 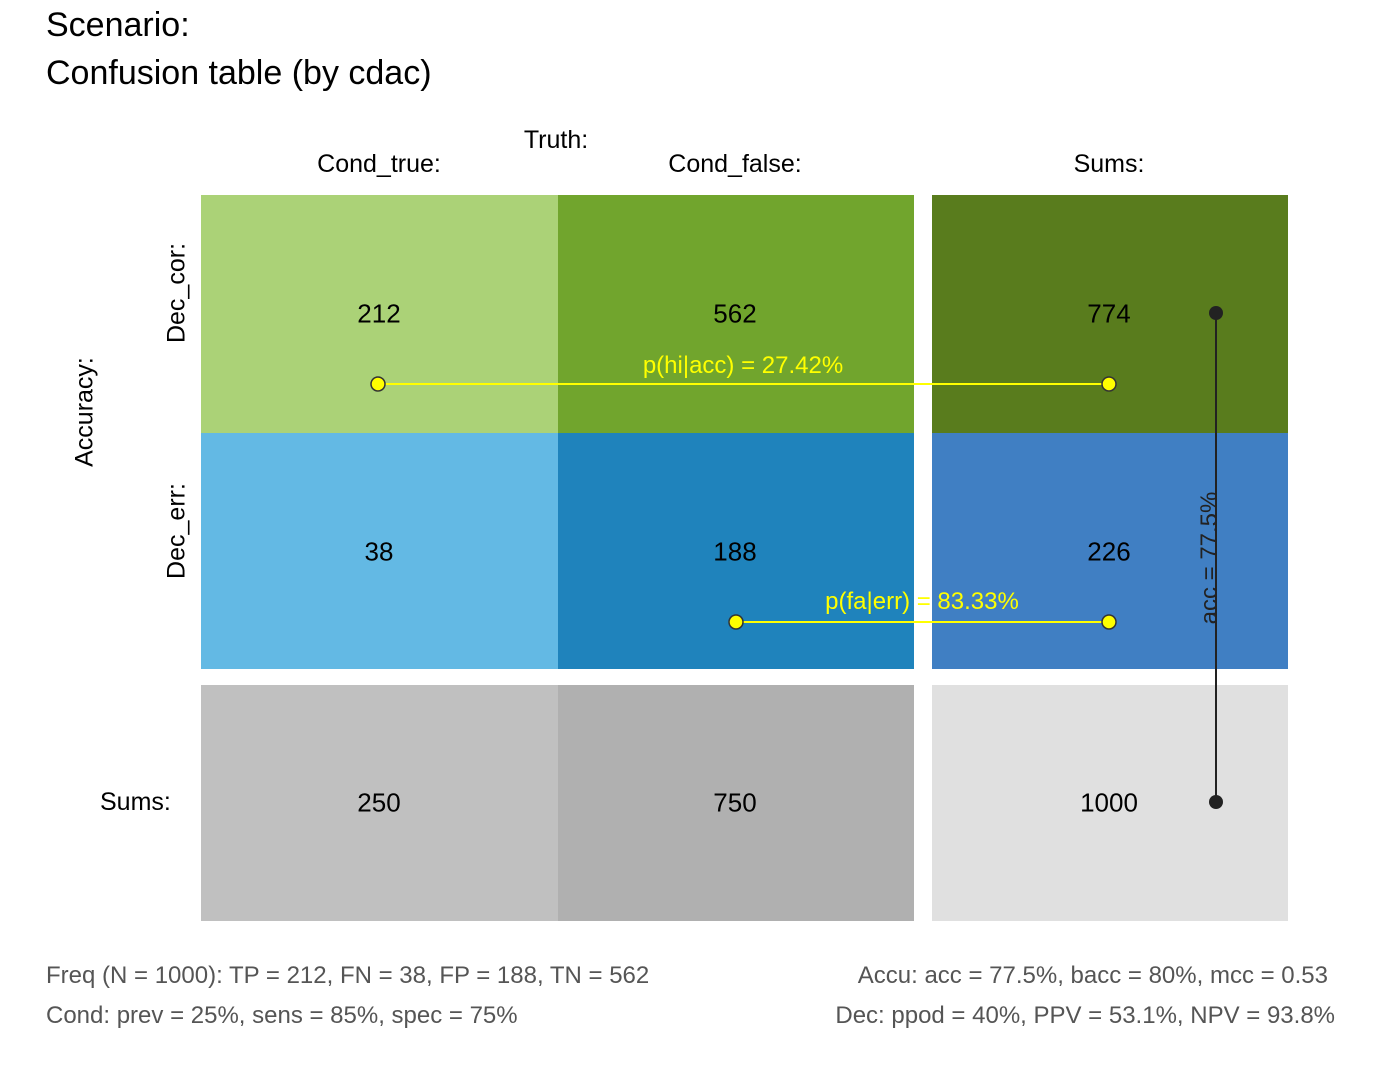 What do you see at coordinates (135, 802) in the screenshot?
I see `row-label-sums: Sums:` at bounding box center [135, 802].